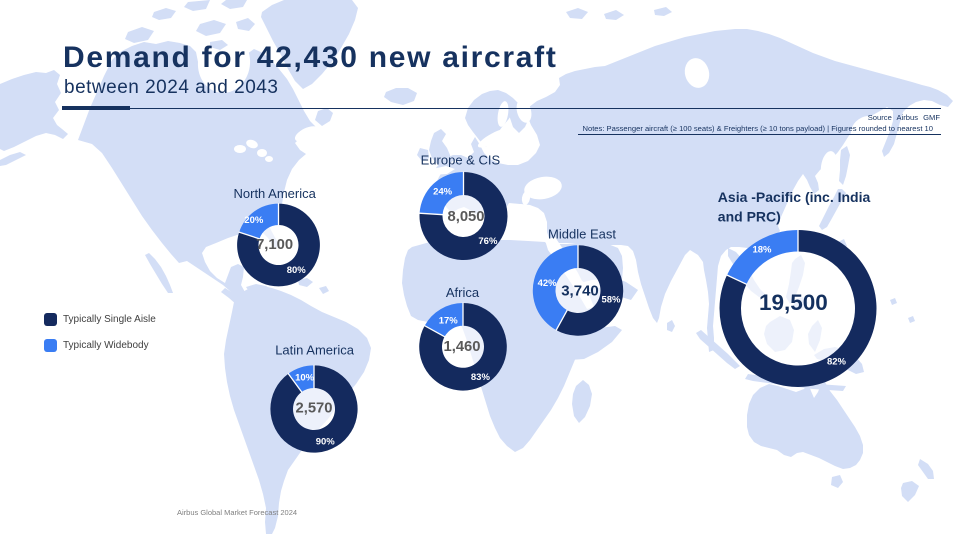 The height and width of the screenshot is (536, 957). I want to click on svg-text: 42%, so click(548, 283).